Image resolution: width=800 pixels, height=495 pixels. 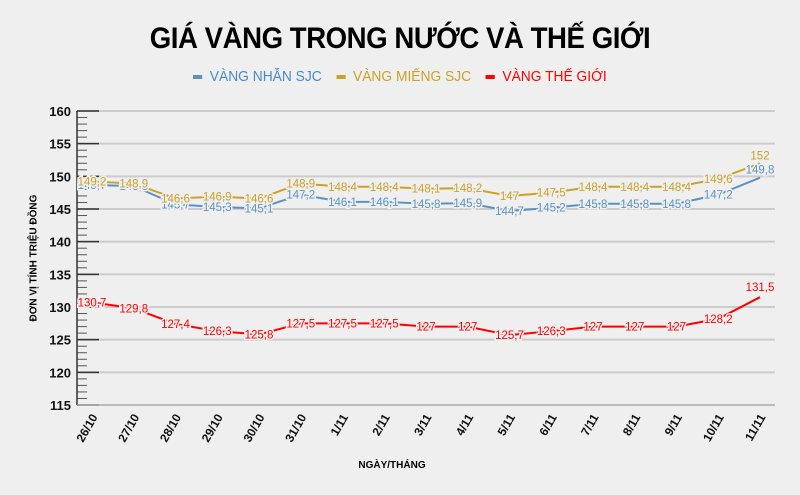 What do you see at coordinates (175, 205) in the screenshot?
I see `data-label: 145,7` at bounding box center [175, 205].